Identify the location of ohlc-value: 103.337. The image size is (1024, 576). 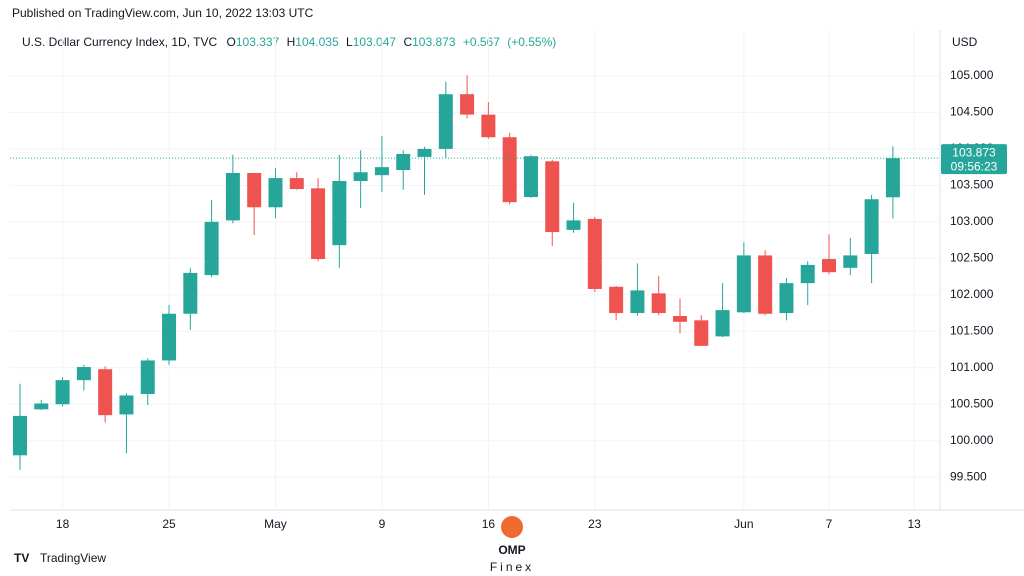
(258, 42).